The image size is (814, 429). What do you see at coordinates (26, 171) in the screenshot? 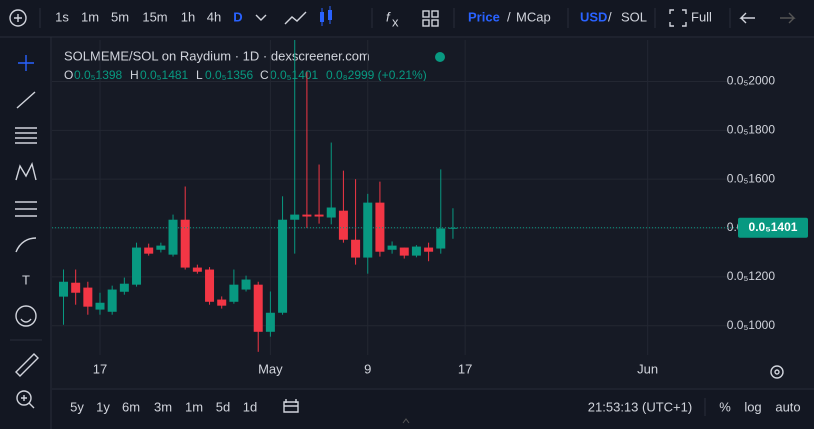
I see `pattern-tool` at bounding box center [26, 171].